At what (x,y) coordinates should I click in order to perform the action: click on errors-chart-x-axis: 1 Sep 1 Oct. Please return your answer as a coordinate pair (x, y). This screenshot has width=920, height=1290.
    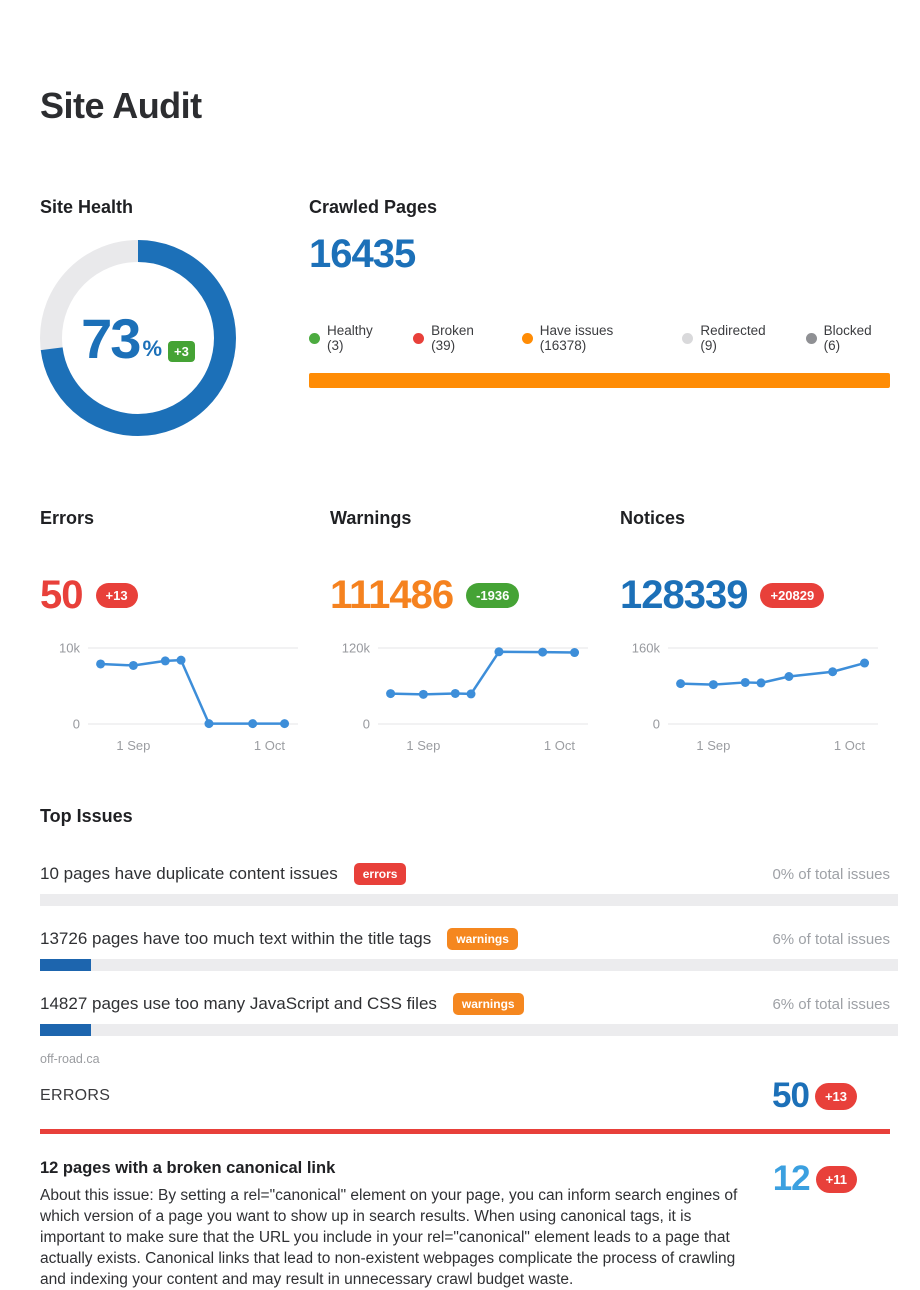
    Looking at the image, I should click on (193, 747).